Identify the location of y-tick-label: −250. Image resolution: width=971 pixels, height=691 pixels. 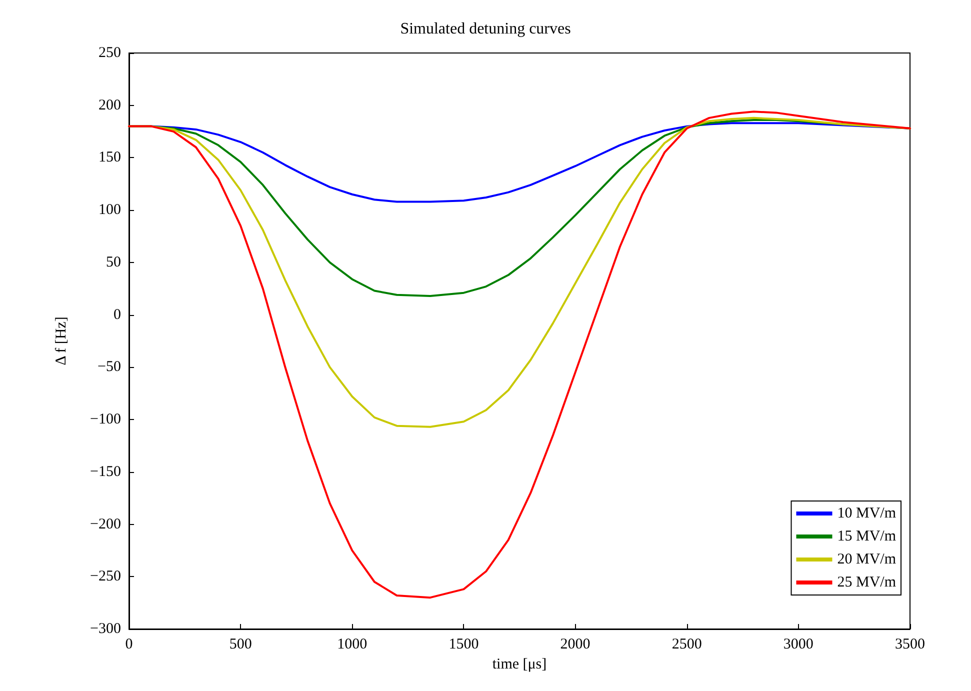
(105, 576).